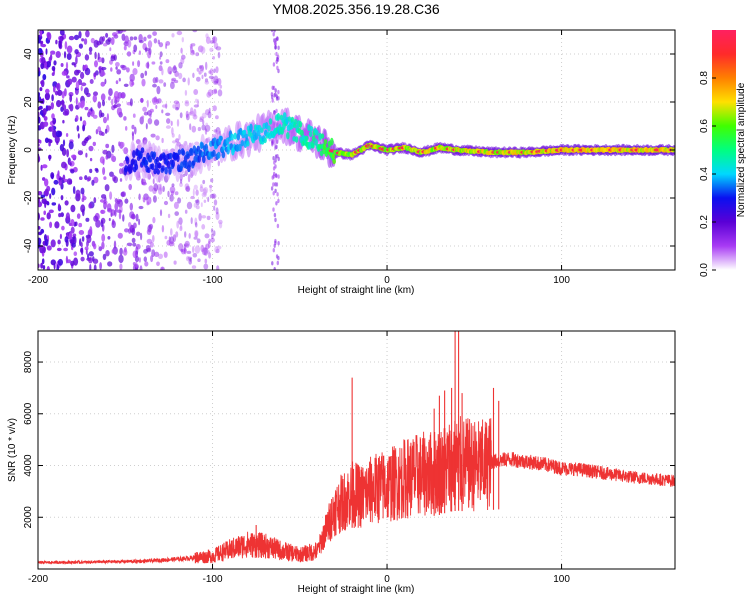 The width and height of the screenshot is (750, 600). Describe the element at coordinates (387, 579) in the screenshot. I see `x-tick-label: 0` at that location.